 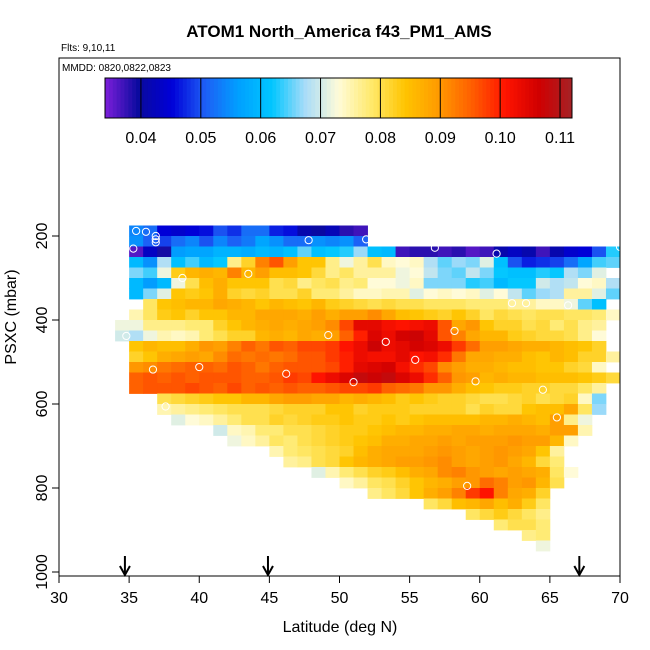 I want to click on y-axis: 200 400 600 800 1000, so click(x=46, y=406).